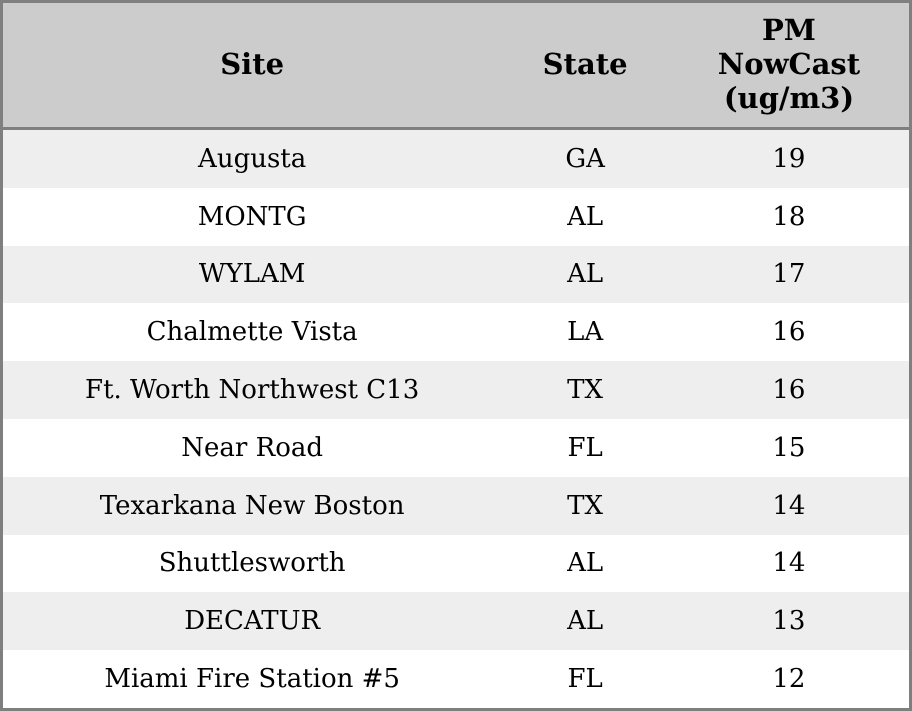  Describe the element at coordinates (456, 621) in the screenshot. I see `table-row: DECATUR AL 13` at that location.